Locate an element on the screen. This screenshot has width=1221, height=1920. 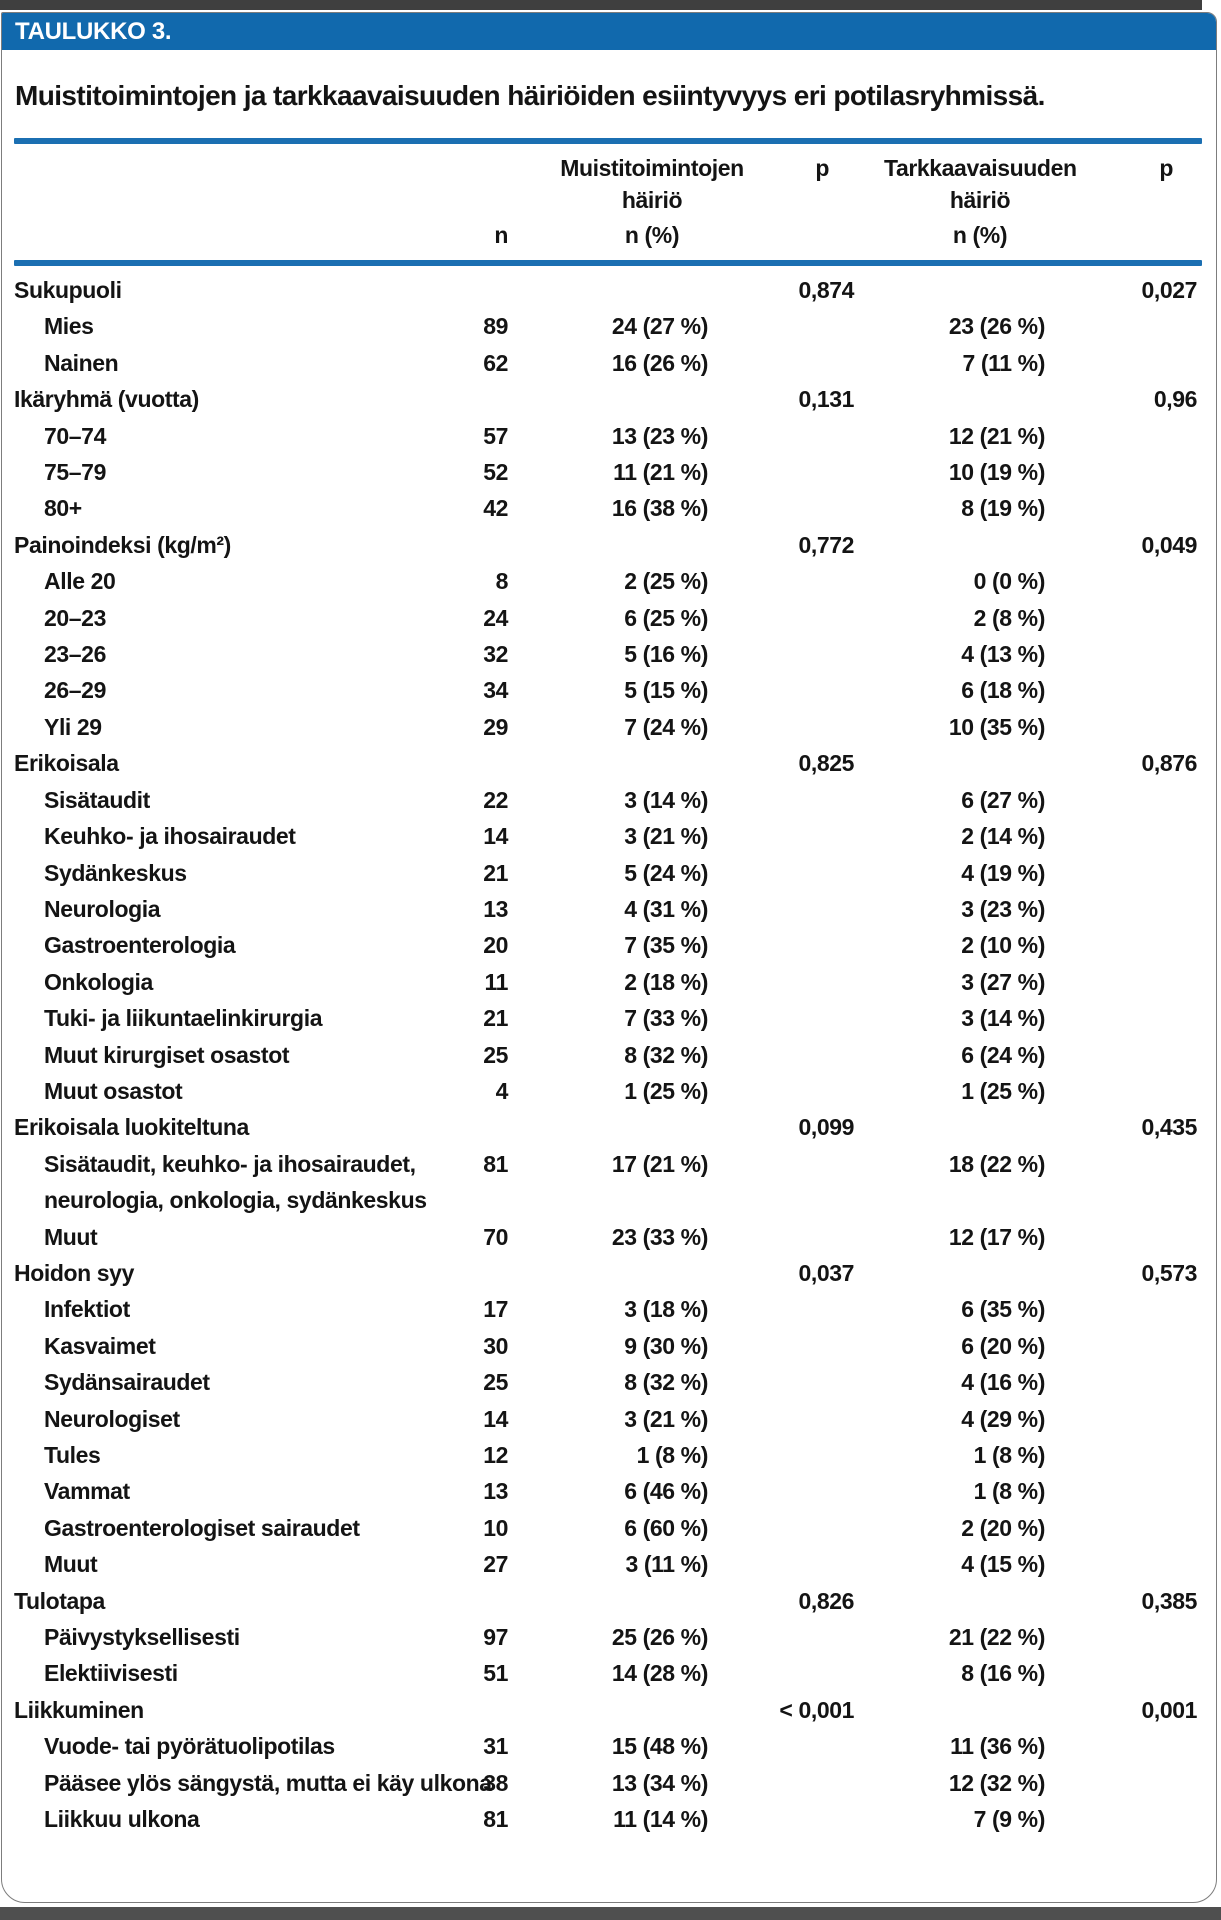
table-row: 75–79 52 11 (21 %) 10 (19 %) is located at coordinates (608, 472).